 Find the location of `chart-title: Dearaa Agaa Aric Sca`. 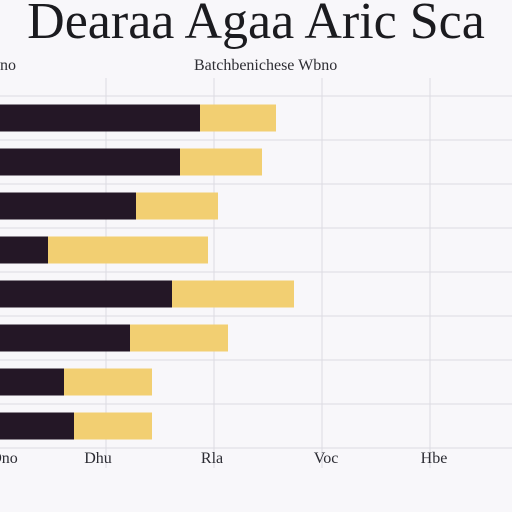

chart-title: Dearaa Agaa Aric Sca is located at coordinates (256, 25).